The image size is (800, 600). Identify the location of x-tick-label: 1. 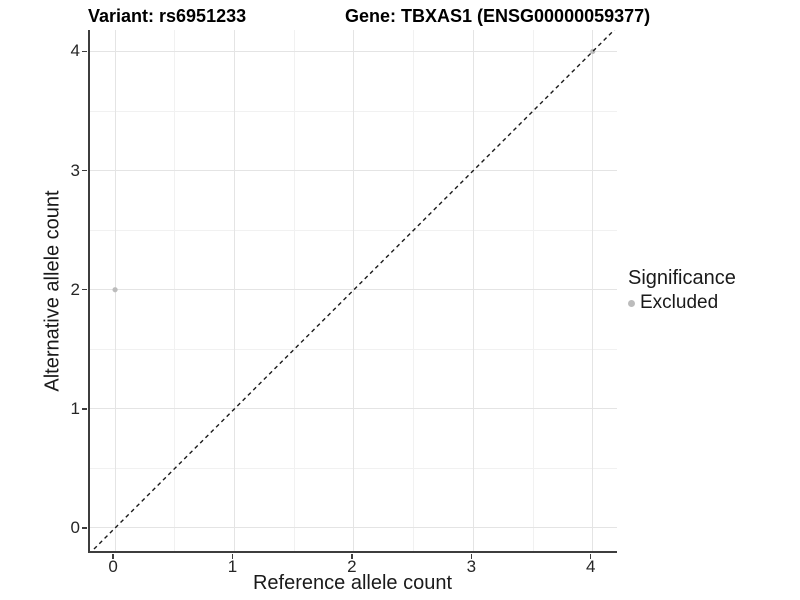
(232, 566).